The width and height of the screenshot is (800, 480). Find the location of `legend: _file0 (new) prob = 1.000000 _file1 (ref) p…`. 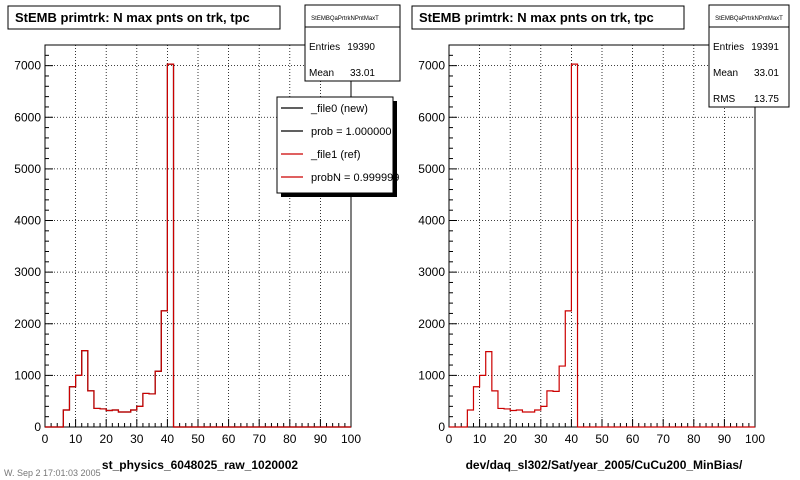

legend: _file0 (new) prob = 1.000000 _file1 (ref) p… is located at coordinates (337, 146).